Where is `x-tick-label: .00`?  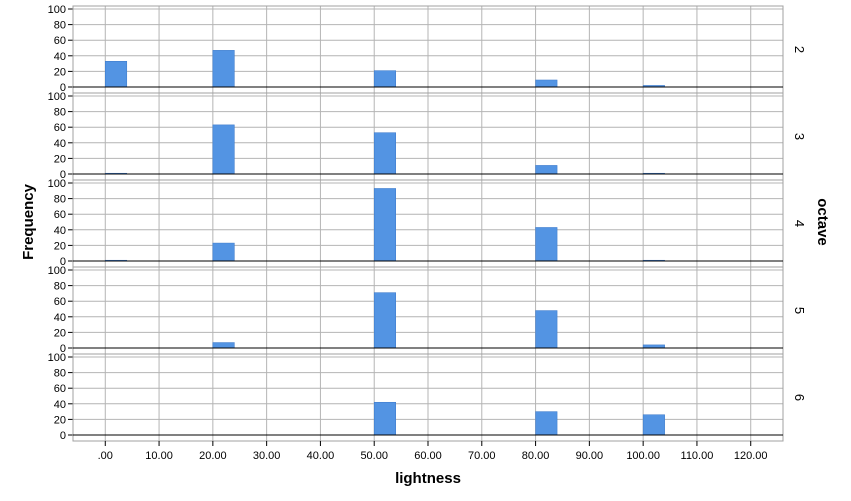 x-tick-label: .00 is located at coordinates (105, 456).